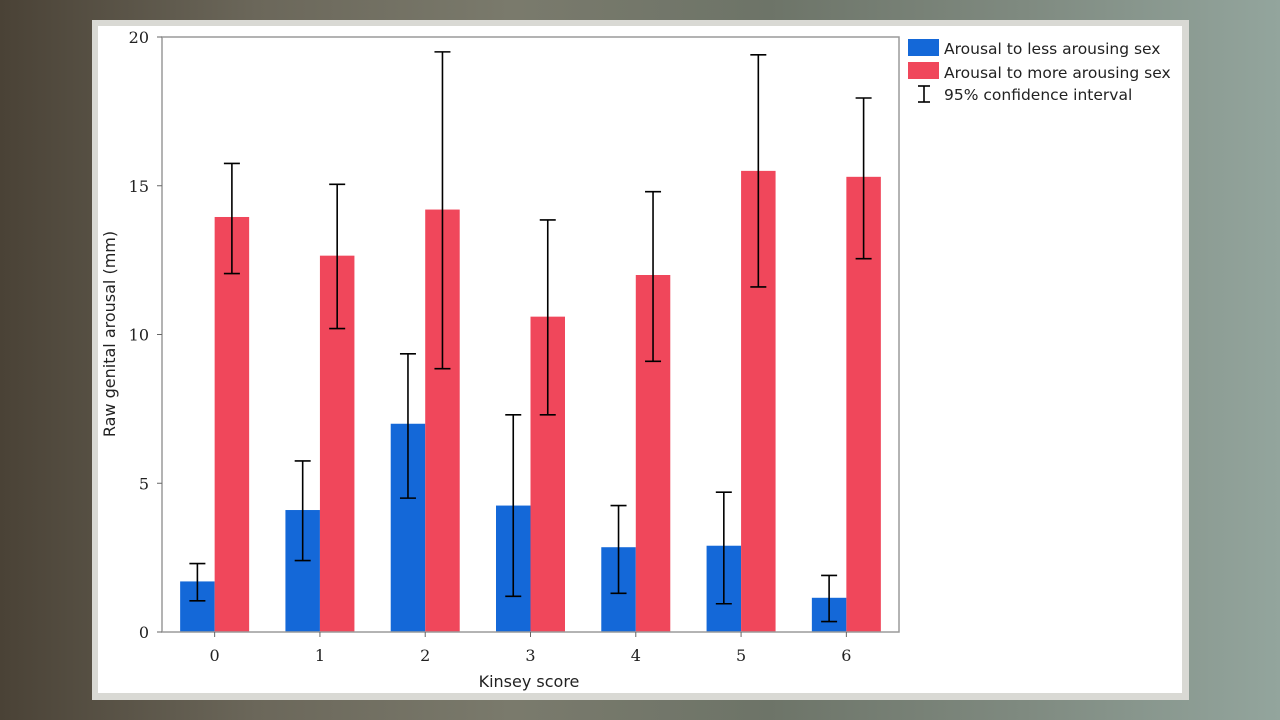 This screenshot has height=720, width=1280. What do you see at coordinates (1057, 73) in the screenshot?
I see `legend-label-more: Arousal to more arousing sex` at bounding box center [1057, 73].